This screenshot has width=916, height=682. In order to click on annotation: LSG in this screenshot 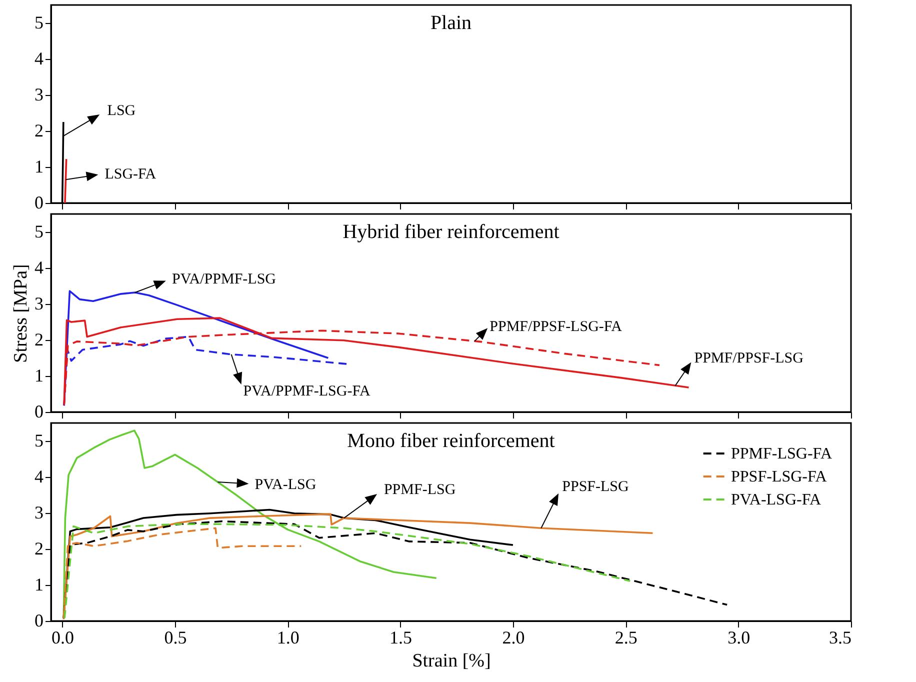, I will do `click(121, 111)`.